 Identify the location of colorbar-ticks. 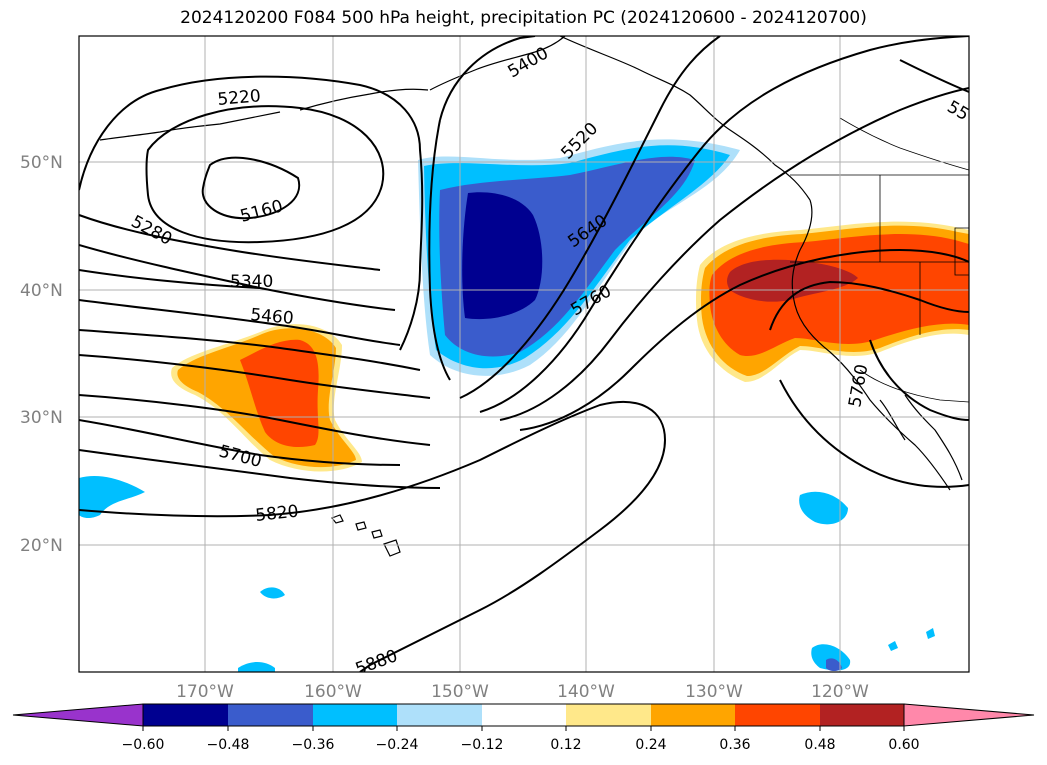
(523, 728).